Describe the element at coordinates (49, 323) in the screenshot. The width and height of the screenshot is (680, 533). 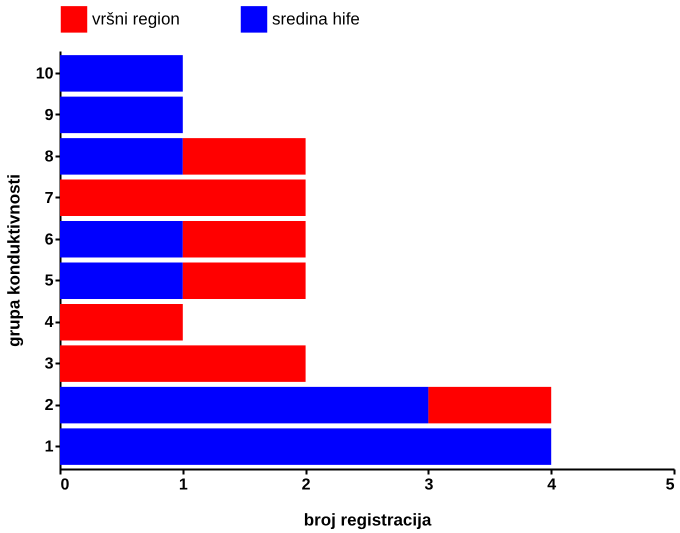
I see `y-tick-label: 4` at that location.